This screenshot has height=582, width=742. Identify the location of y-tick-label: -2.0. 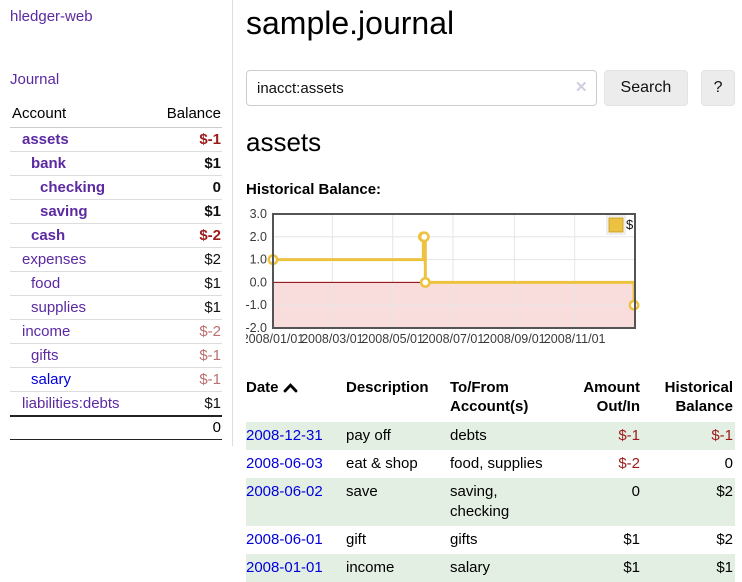
(256, 328).